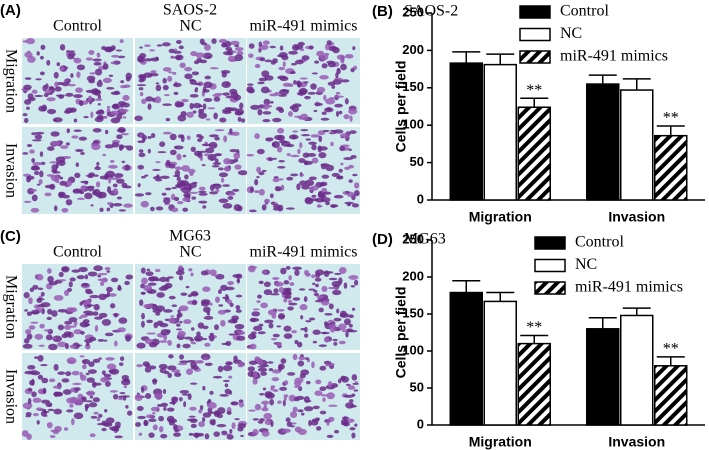 The width and height of the screenshot is (709, 450). Describe the element at coordinates (550, 288) in the screenshot. I see `legend-swatch` at that location.